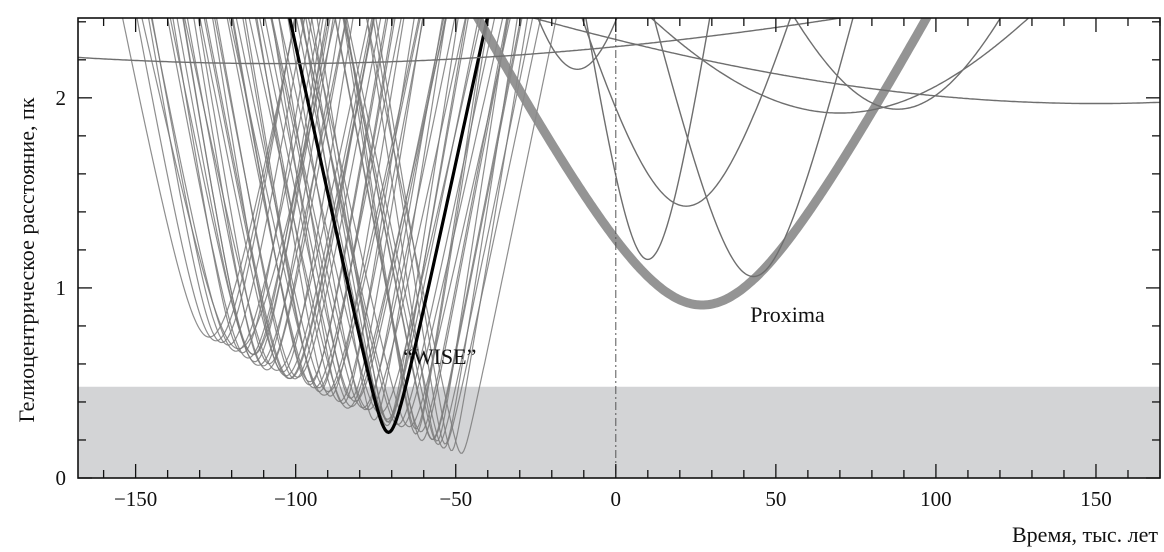  I want to click on x-tick-label: 150, so click(1096, 499).